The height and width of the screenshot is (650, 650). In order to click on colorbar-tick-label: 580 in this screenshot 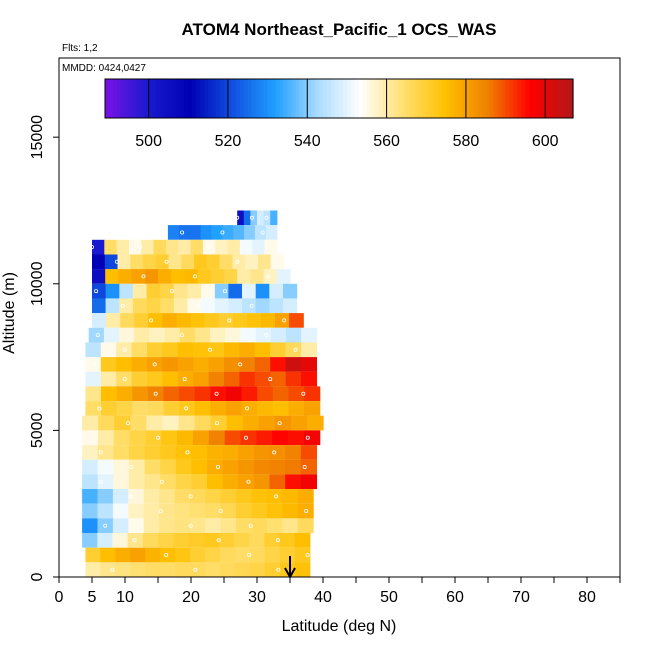, I will do `click(466, 141)`.